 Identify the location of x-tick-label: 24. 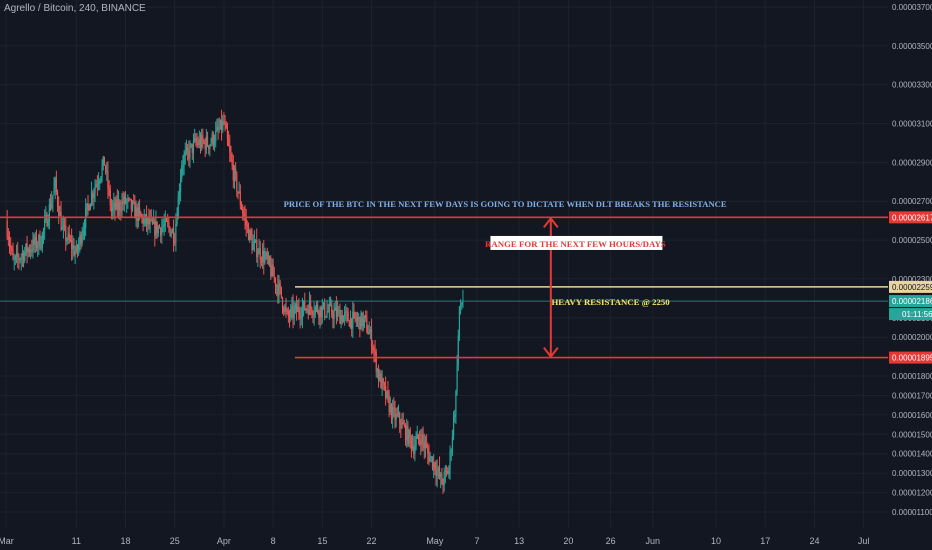
(814, 541).